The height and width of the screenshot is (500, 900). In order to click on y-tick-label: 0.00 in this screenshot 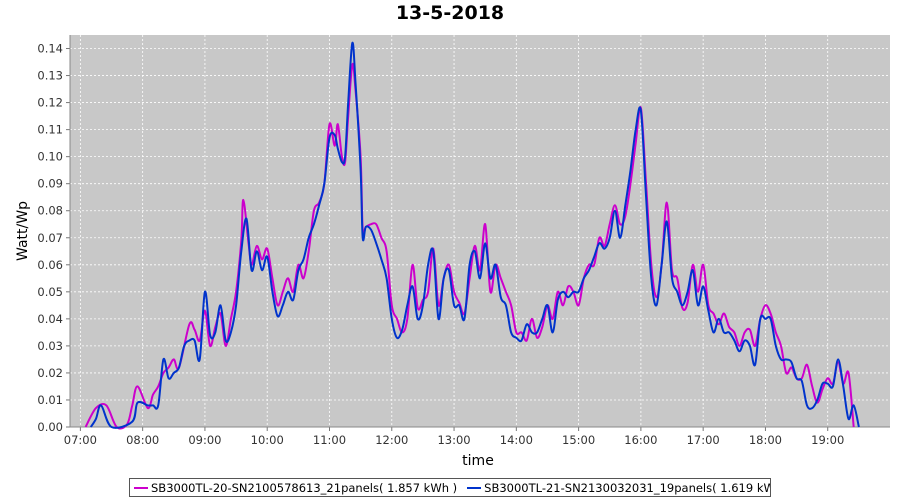, I will do `click(50, 427)`.